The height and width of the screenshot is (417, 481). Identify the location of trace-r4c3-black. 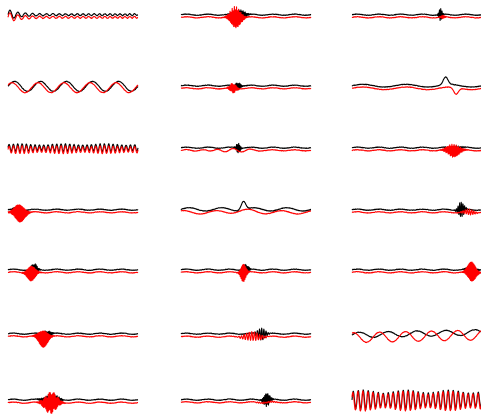
(416, 209).